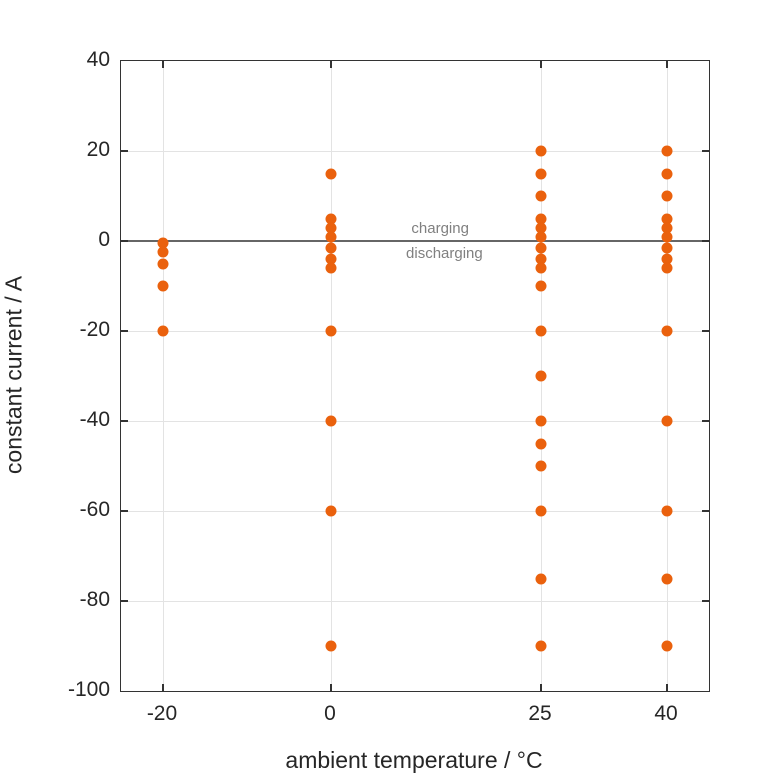  What do you see at coordinates (540, 713) in the screenshot?
I see `x-tick-label-25: 25` at bounding box center [540, 713].